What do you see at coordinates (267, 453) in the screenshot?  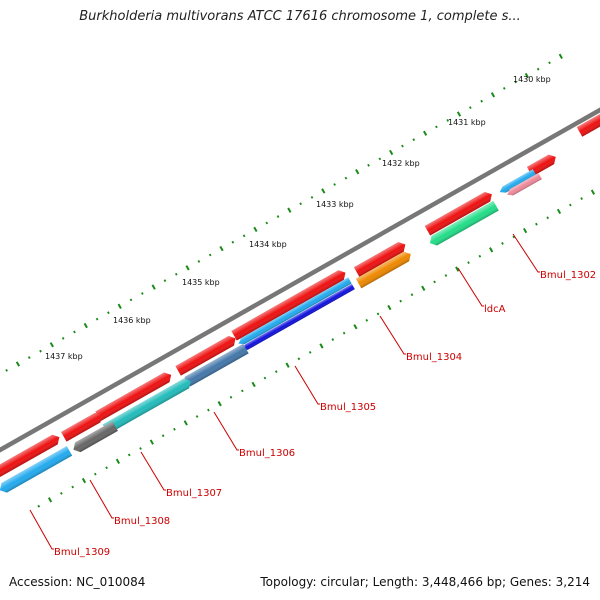 I see `gene-label: Bmul_1306` at bounding box center [267, 453].